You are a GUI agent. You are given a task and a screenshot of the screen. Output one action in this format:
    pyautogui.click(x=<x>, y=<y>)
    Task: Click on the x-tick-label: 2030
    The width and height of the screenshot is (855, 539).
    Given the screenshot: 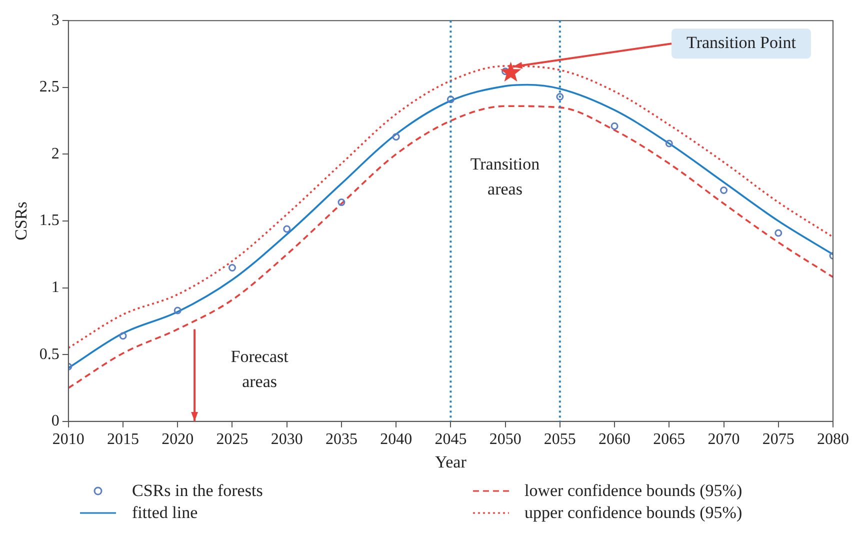 What is the action you would take?
    pyautogui.click(x=286, y=439)
    